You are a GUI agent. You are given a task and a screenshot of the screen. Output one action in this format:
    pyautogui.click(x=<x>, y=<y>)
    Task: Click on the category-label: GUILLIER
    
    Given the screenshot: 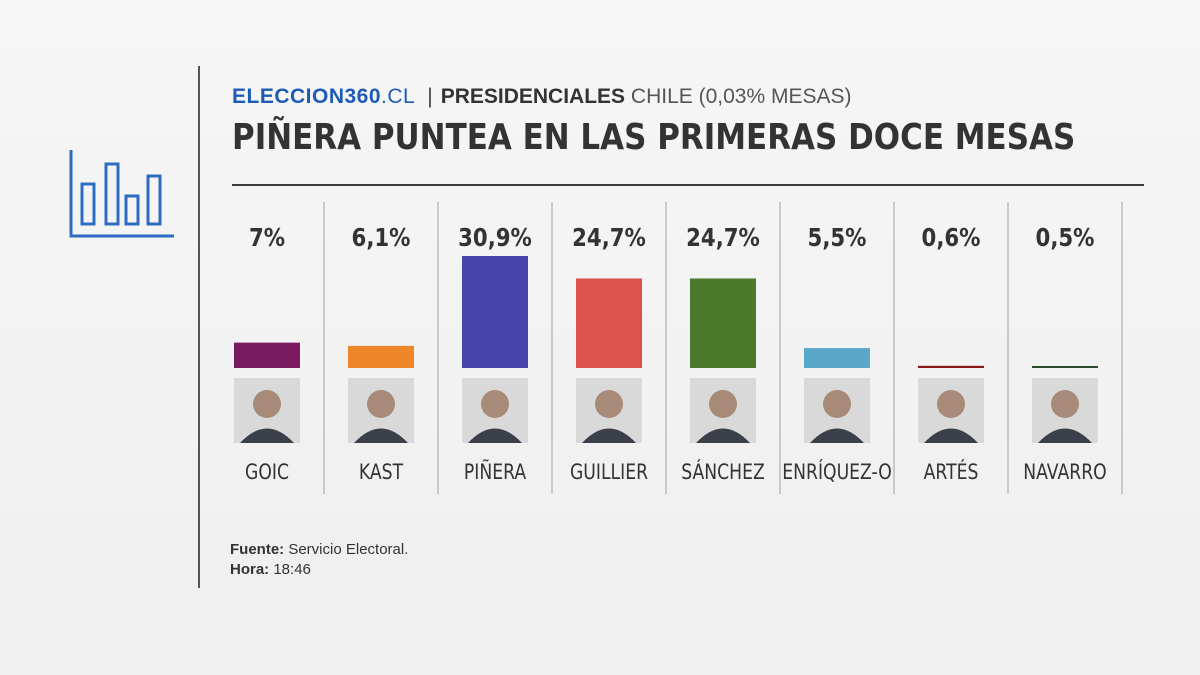 What is the action you would take?
    pyautogui.click(x=609, y=471)
    